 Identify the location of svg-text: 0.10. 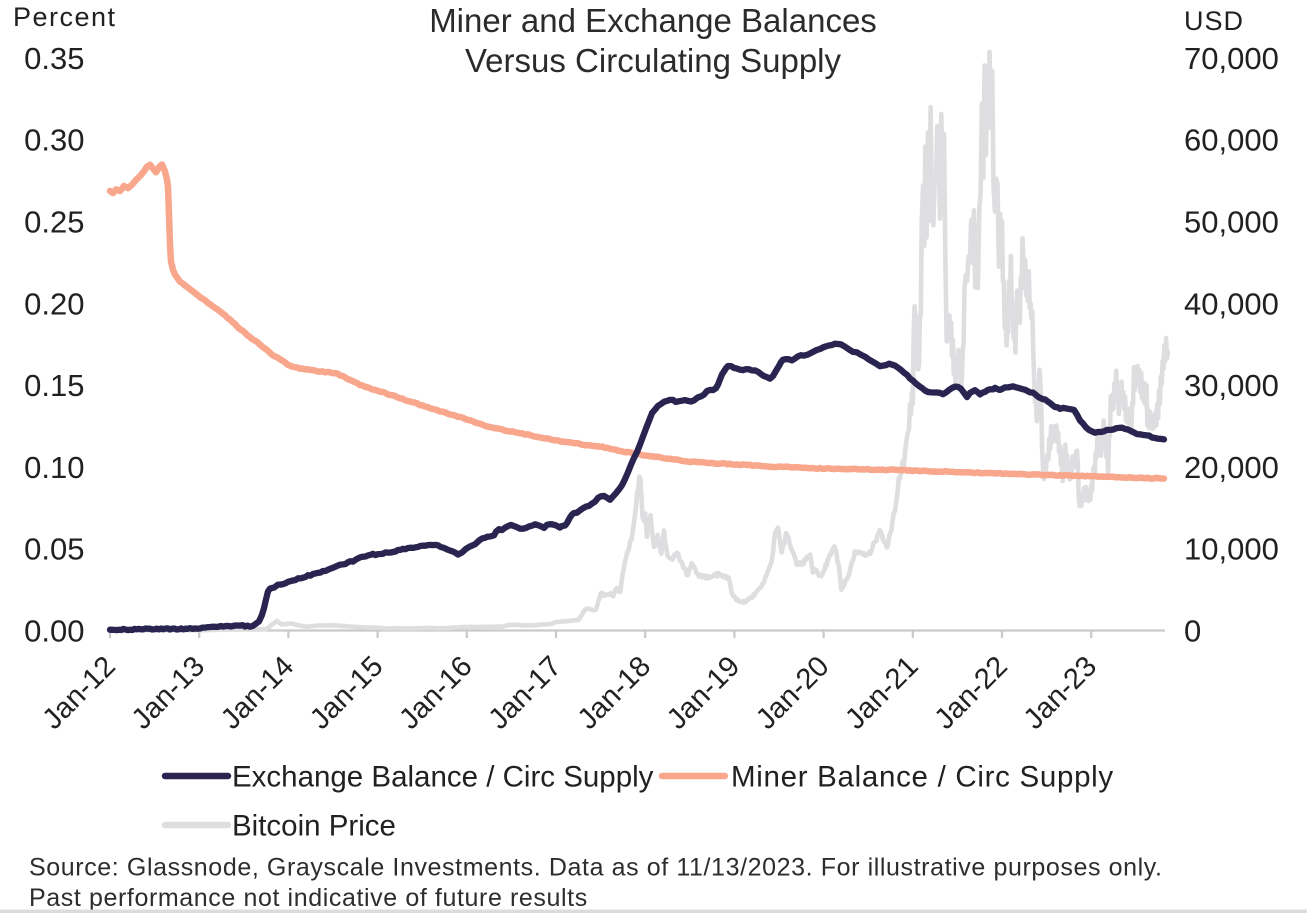
(54, 467).